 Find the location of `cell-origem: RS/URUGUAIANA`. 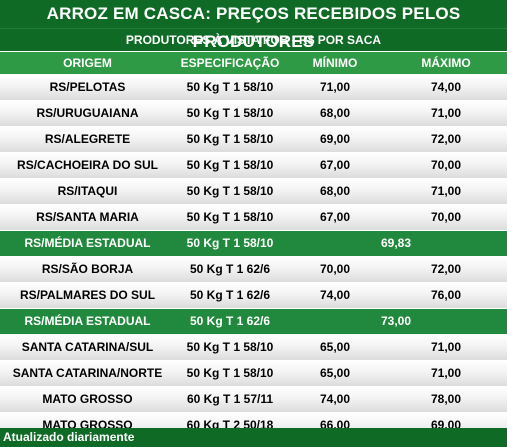

cell-origem: RS/URUGUAIANA is located at coordinates (87, 113).